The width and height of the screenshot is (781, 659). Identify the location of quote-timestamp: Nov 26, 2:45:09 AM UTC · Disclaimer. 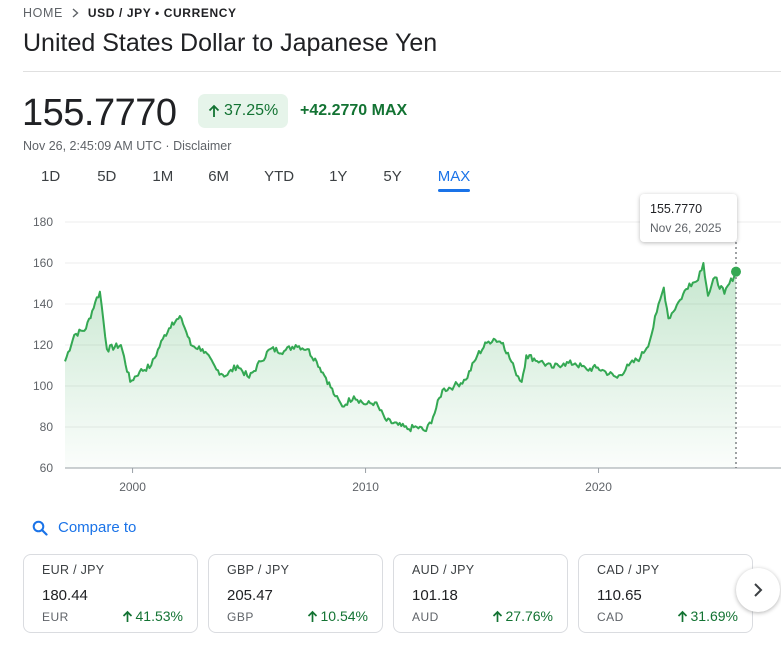
(127, 146).